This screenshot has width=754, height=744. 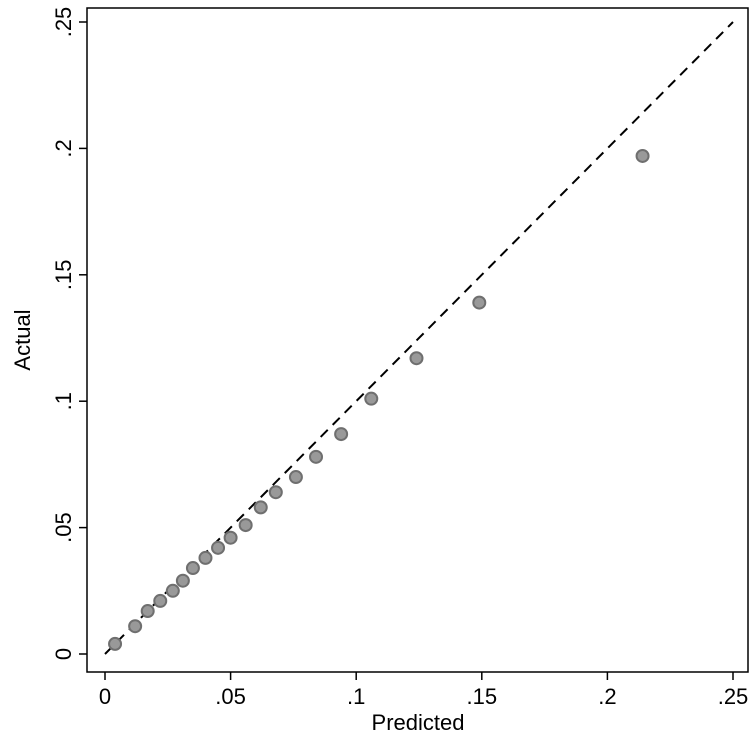 I want to click on x-tick-label: .05, so click(x=230, y=696).